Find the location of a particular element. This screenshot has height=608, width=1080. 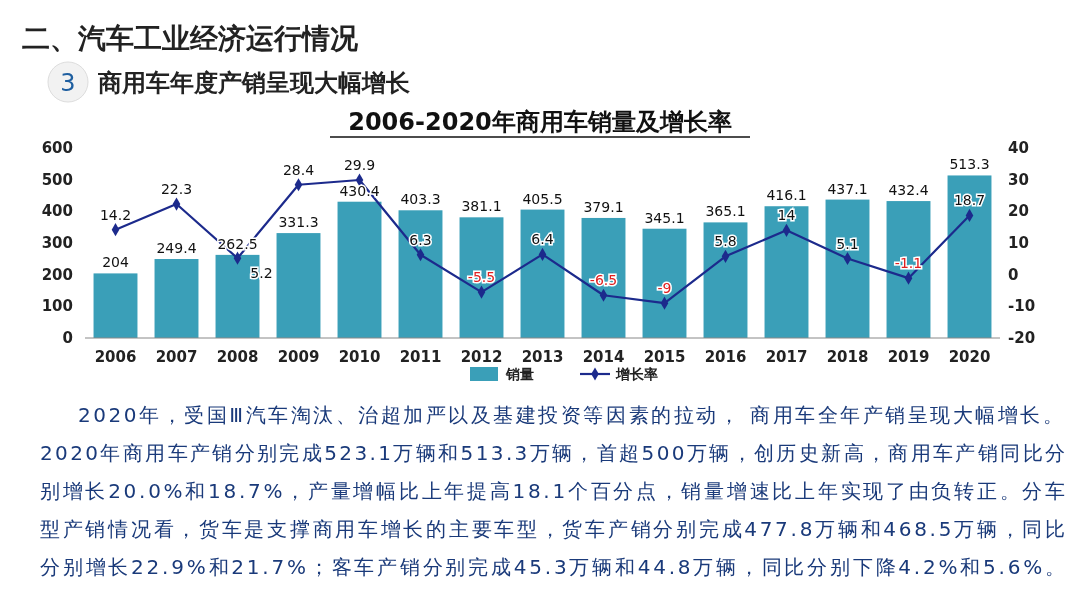

text: 商用车年度产销呈现大幅增长 is located at coordinates (253, 83).